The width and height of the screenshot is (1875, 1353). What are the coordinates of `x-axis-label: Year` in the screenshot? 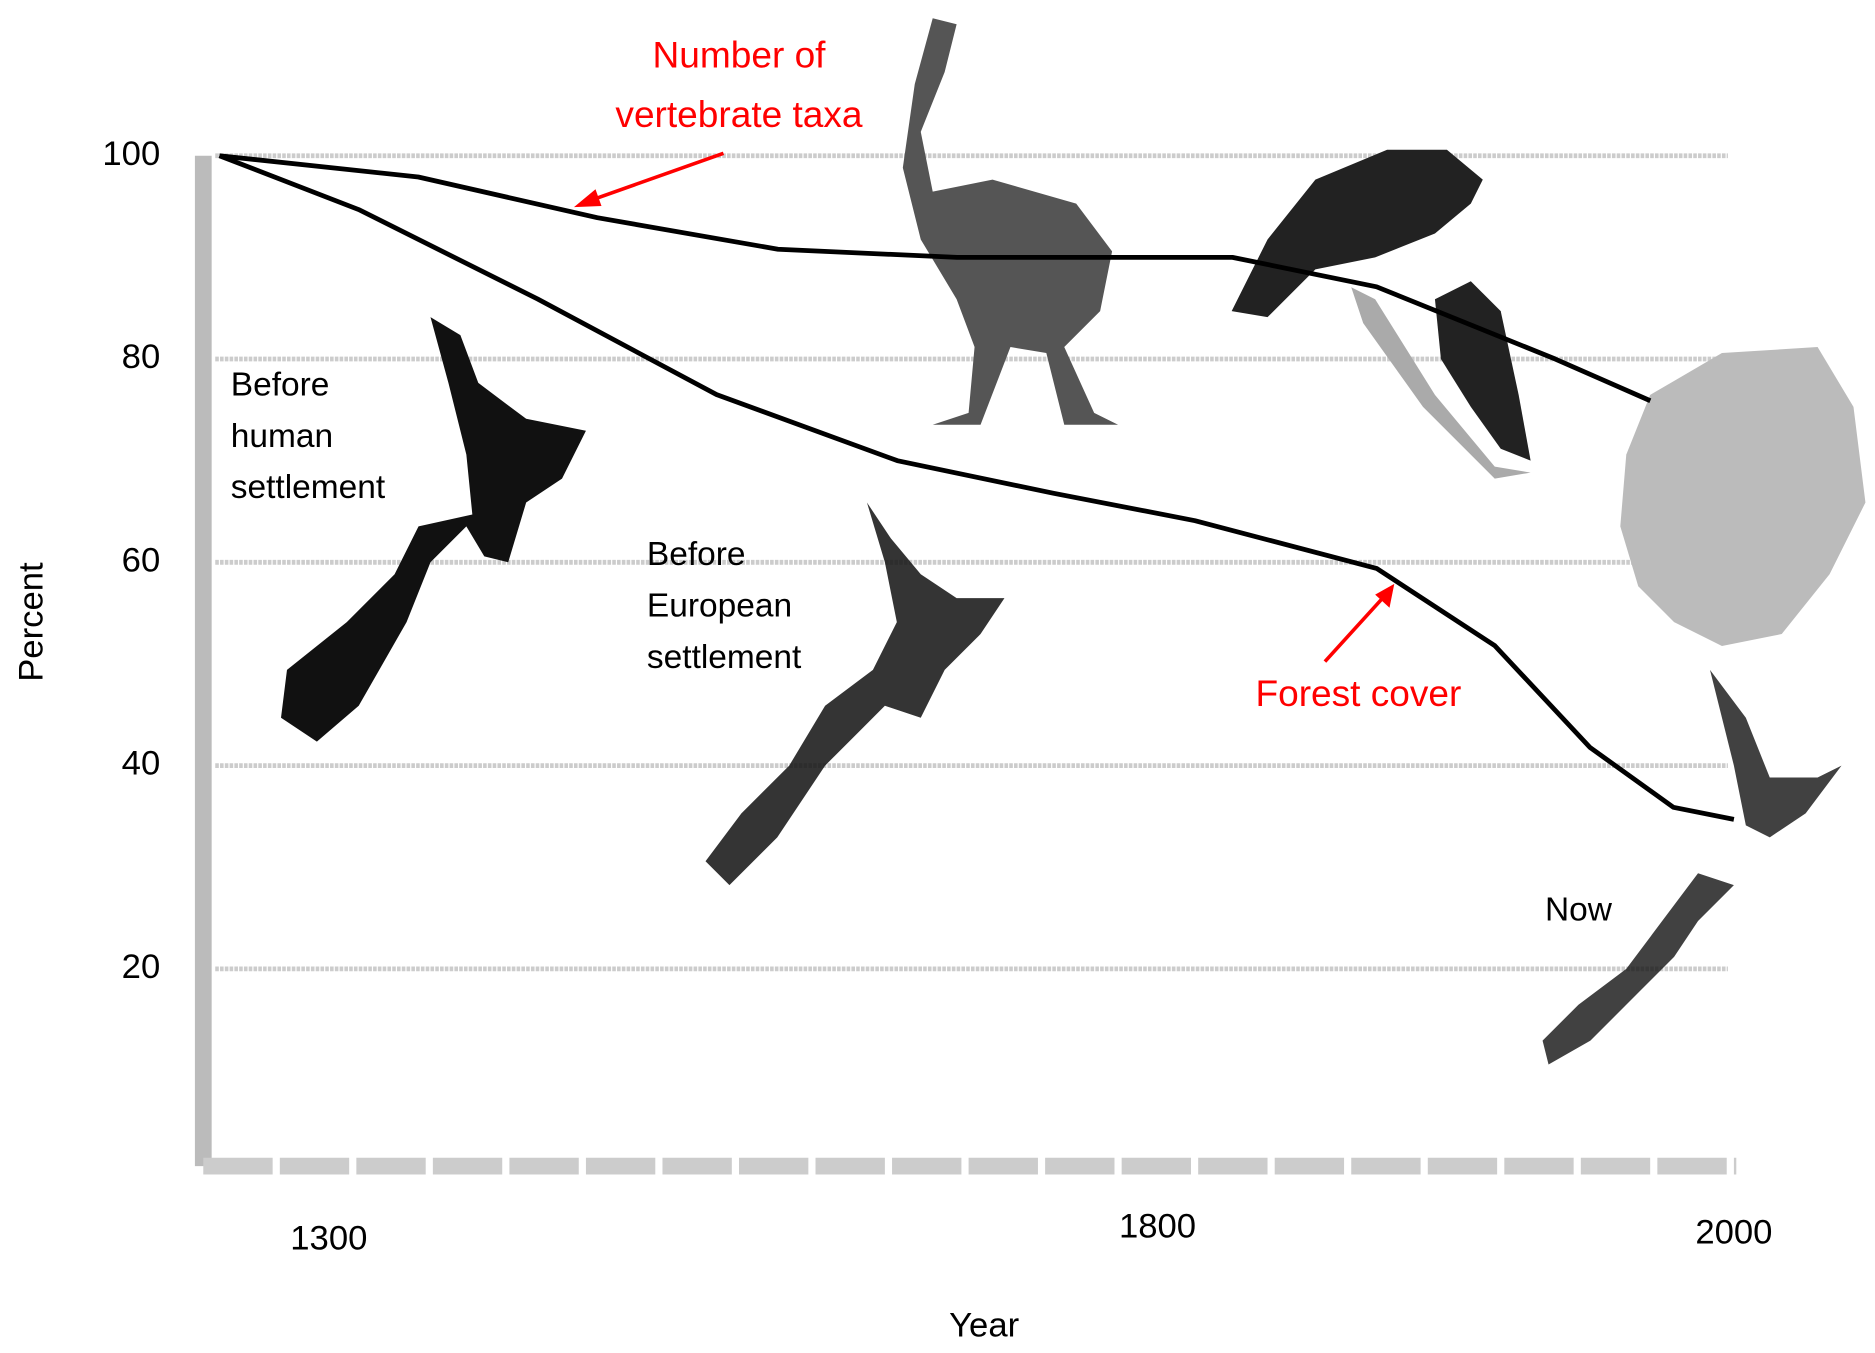 It's located at (984, 1326).